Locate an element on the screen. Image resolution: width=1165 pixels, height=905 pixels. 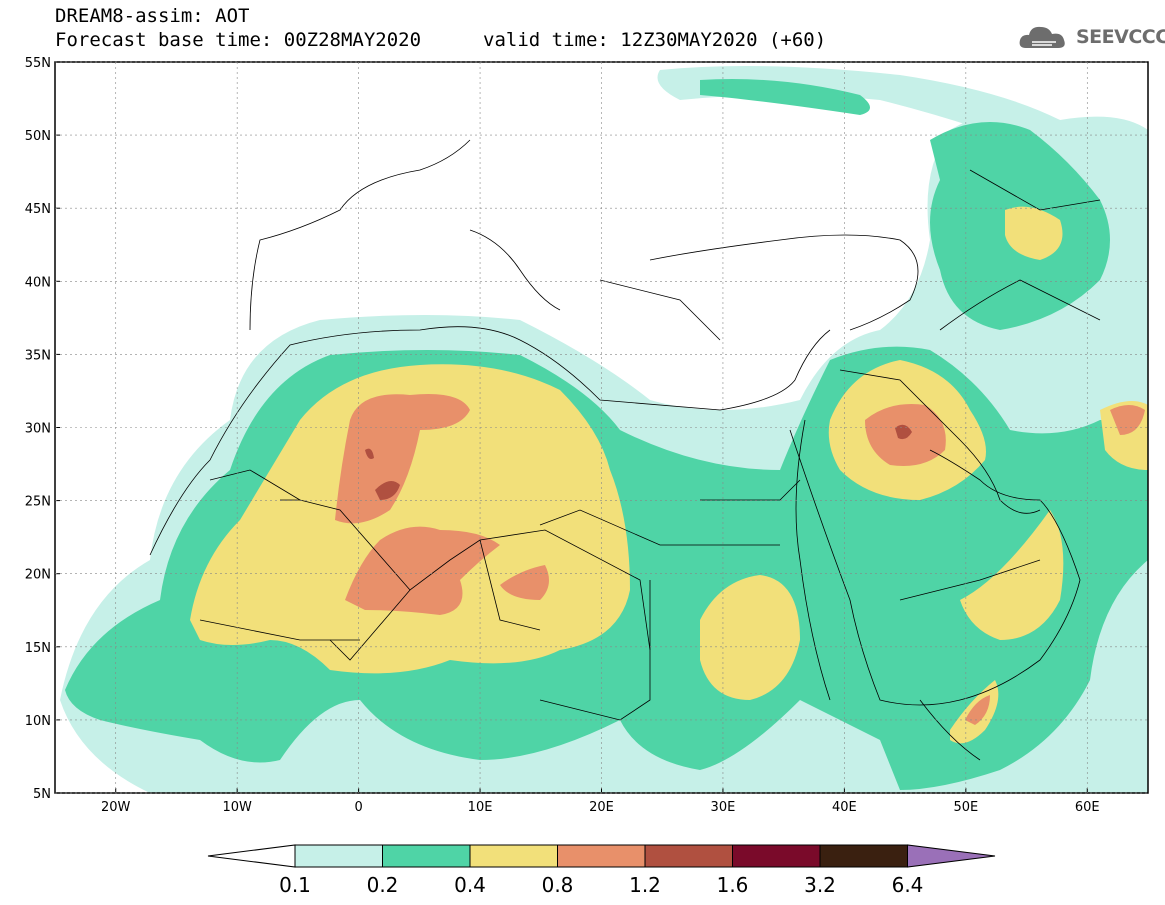
lat-label: 50N is located at coordinates (38, 136).